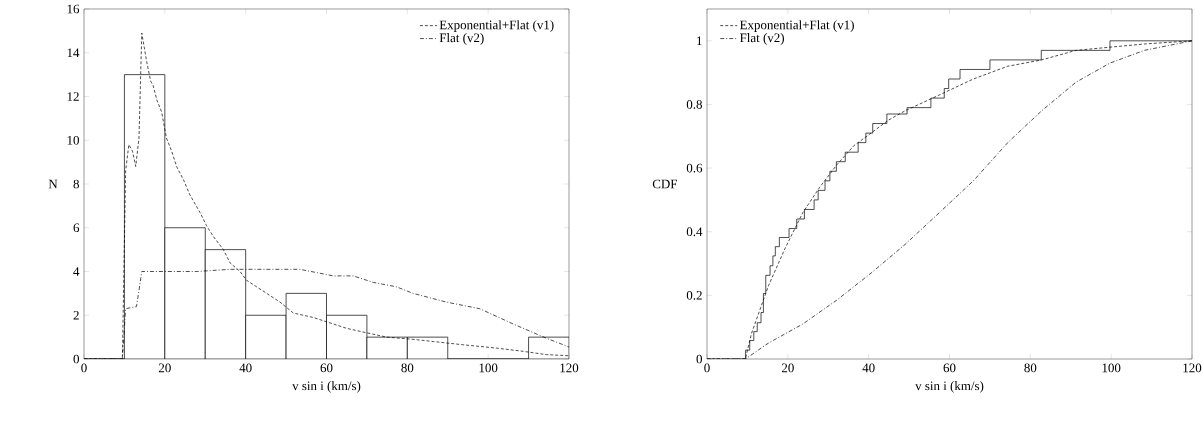 The width and height of the screenshot is (1203, 424). Describe the element at coordinates (76, 184) in the screenshot. I see `y-tick-label: 8` at that location.